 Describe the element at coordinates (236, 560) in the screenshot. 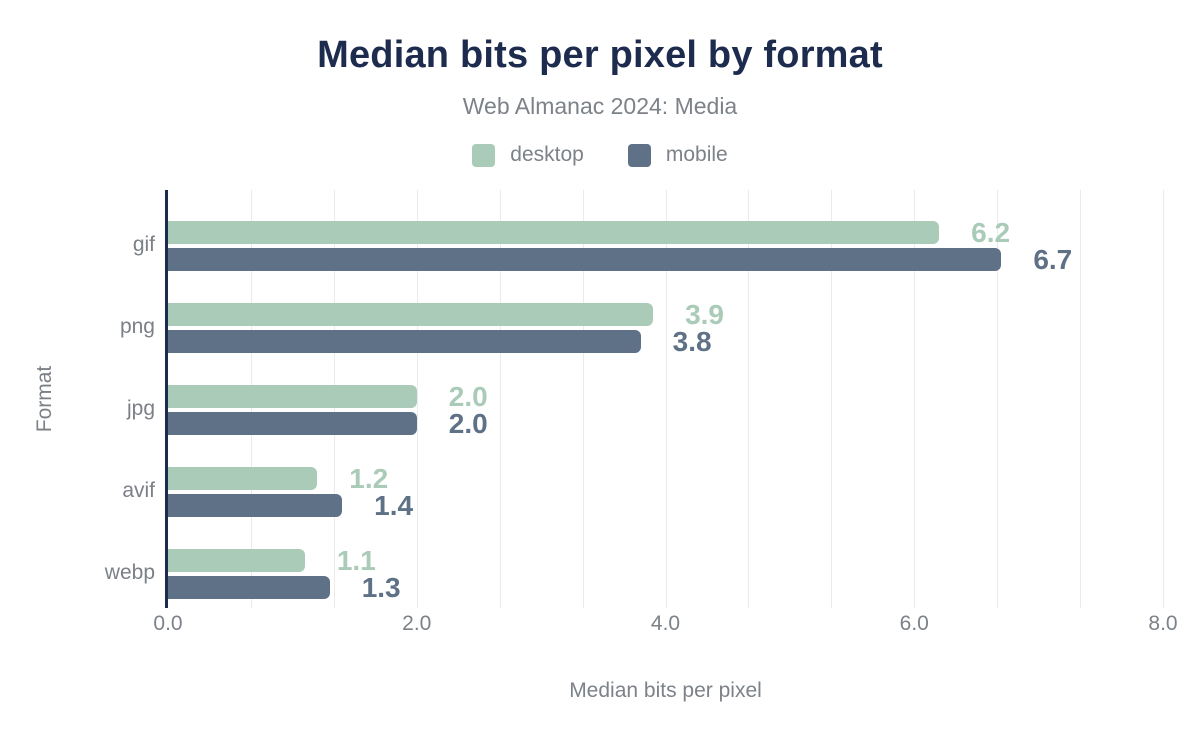

I see `bar-desktop-webp` at that location.